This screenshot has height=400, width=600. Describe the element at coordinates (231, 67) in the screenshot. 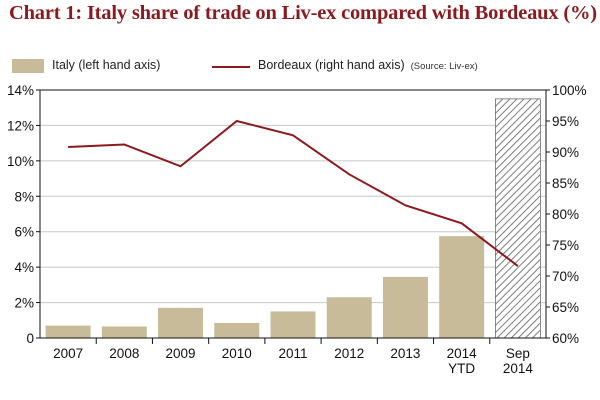

I see `legend-swatch-bordeaux` at that location.